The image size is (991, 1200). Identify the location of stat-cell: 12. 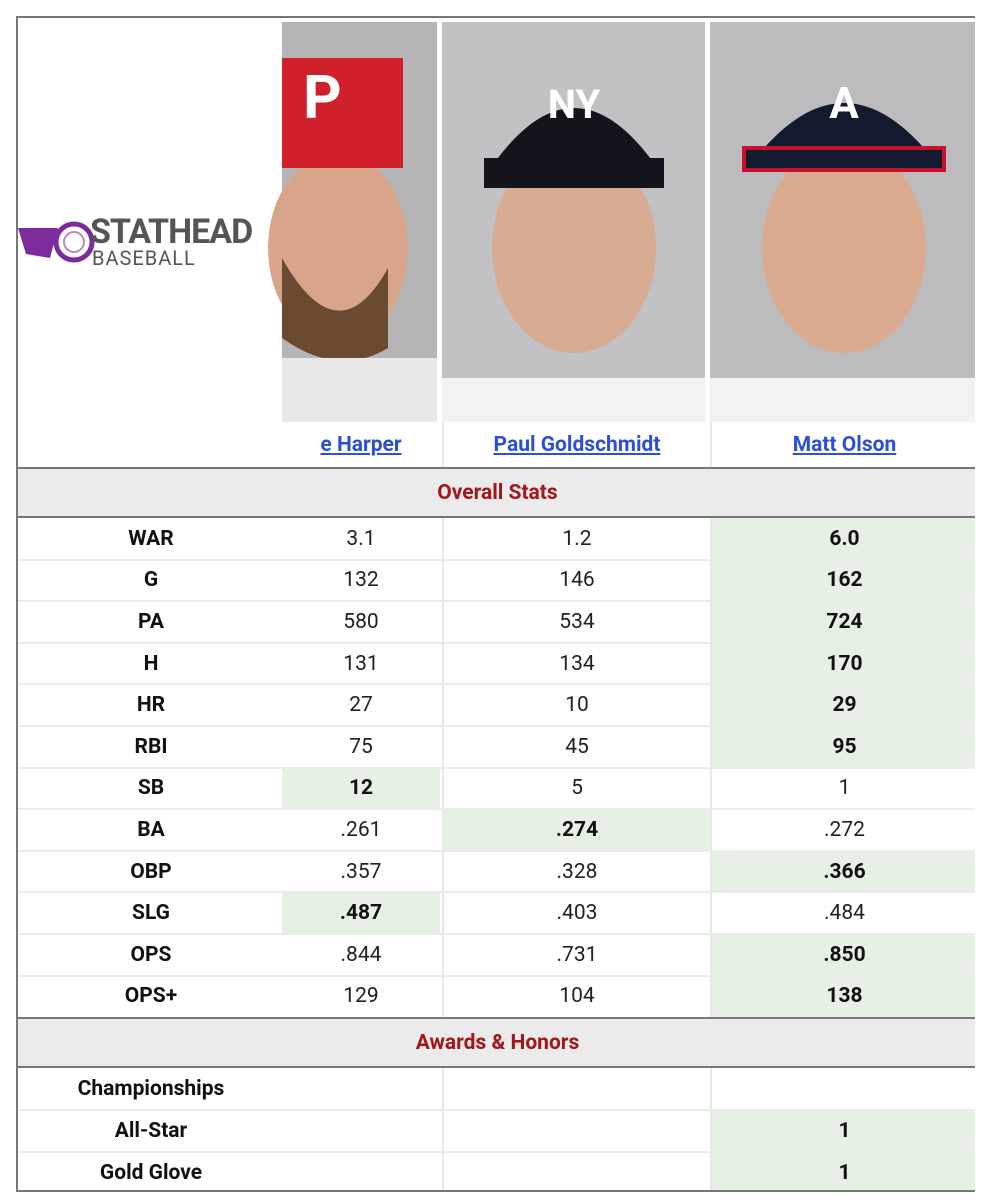
(361, 788).